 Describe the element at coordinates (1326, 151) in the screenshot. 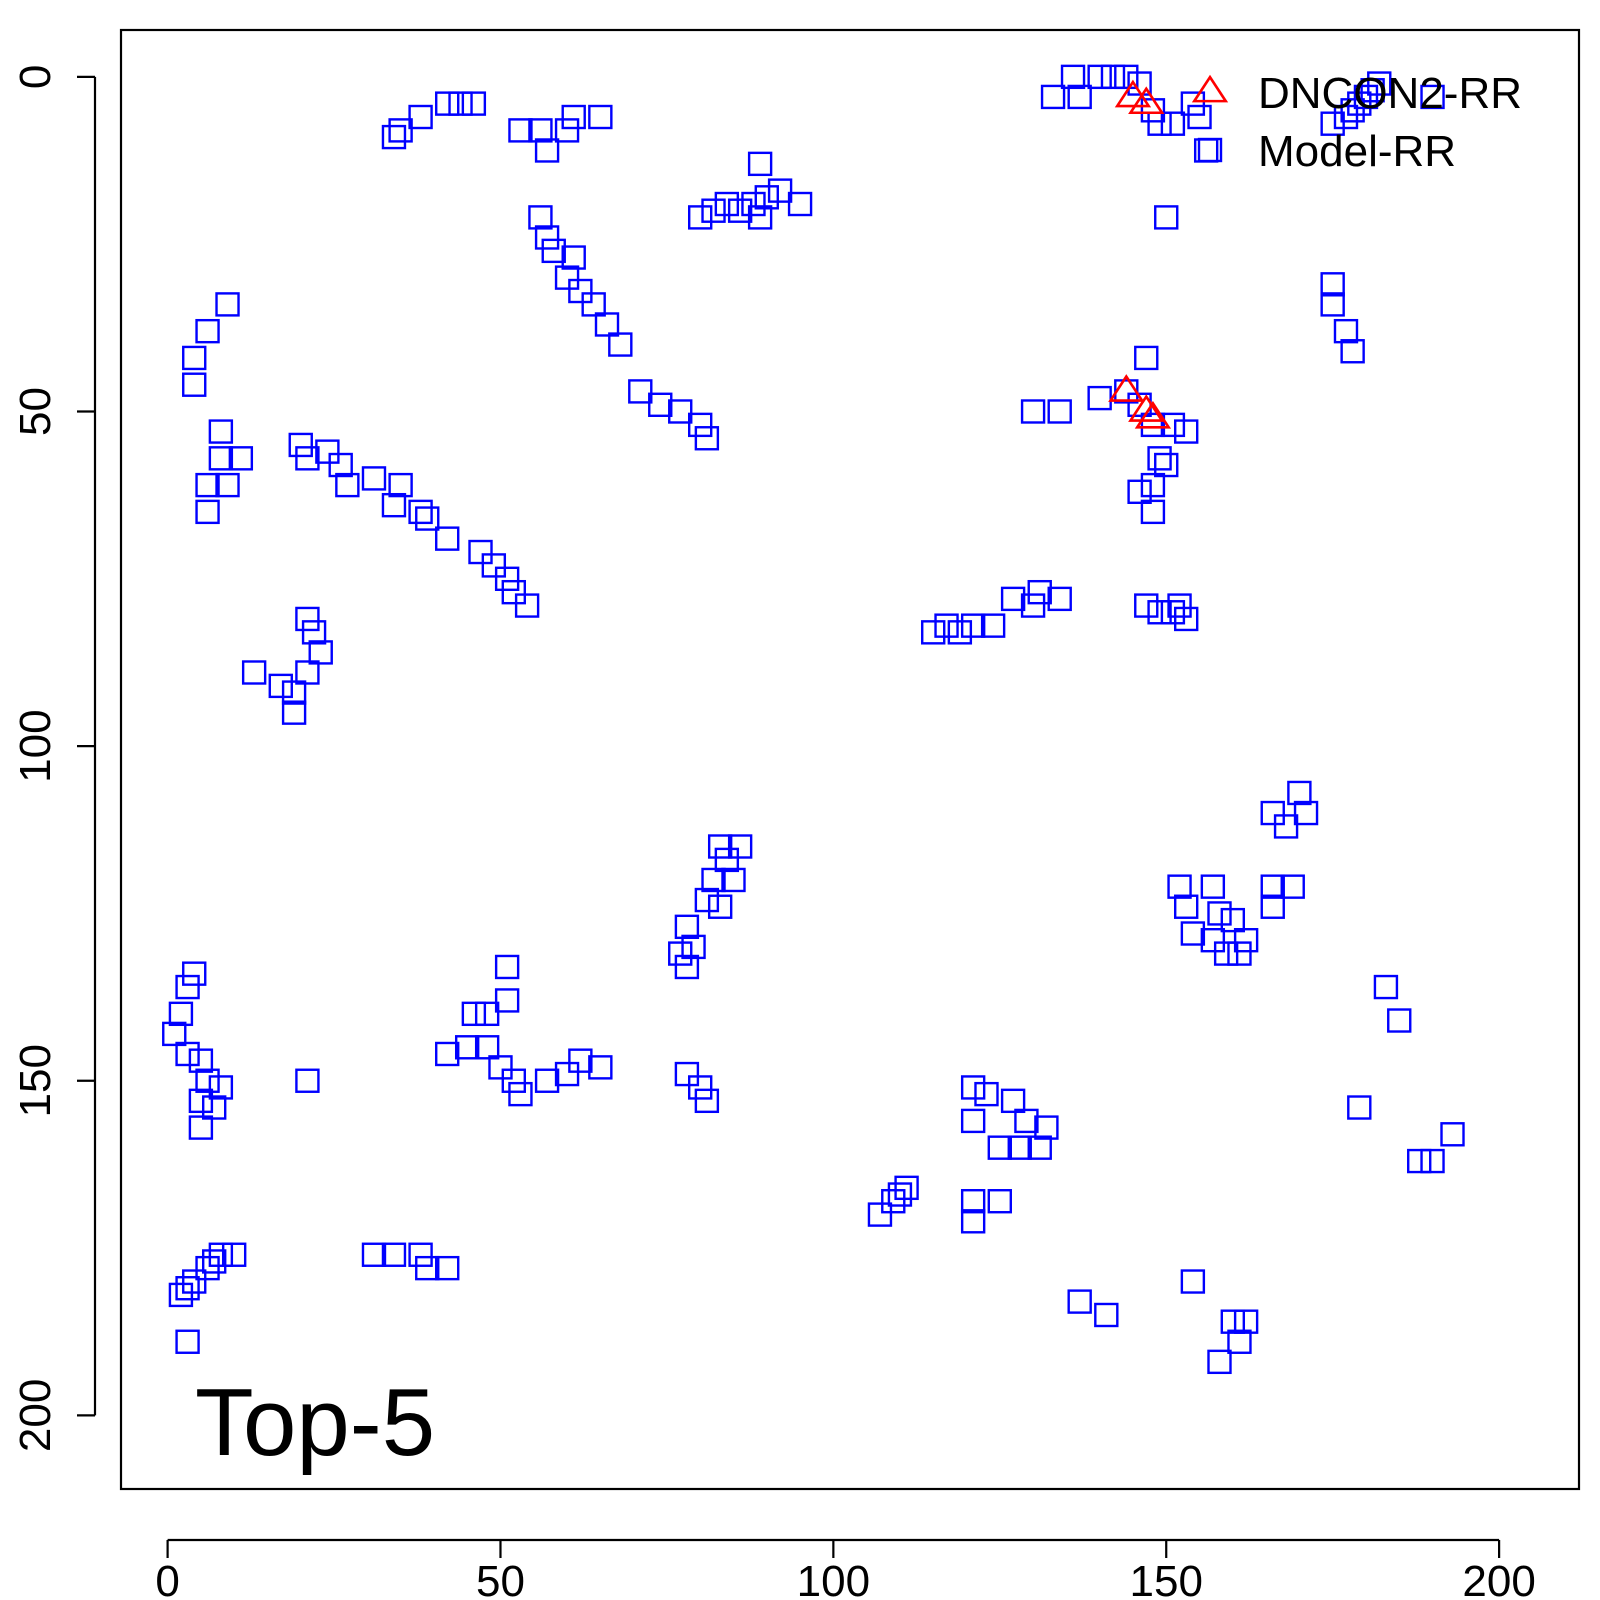

I see `legend-item: Model-RR` at that location.